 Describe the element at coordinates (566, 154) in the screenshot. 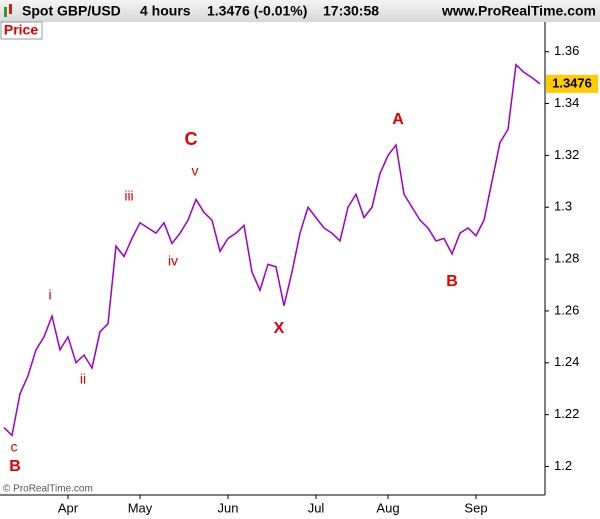

I see `y-tick-label: 1.32` at that location.